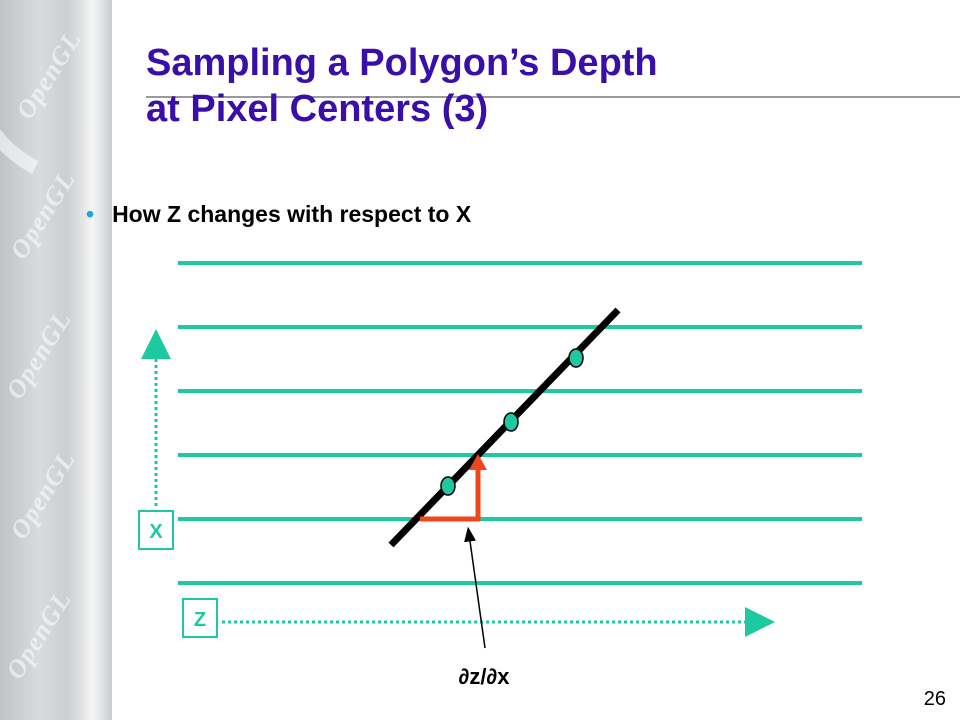 The width and height of the screenshot is (960, 720). I want to click on derivative-arrowhead-icon, so click(478, 462).